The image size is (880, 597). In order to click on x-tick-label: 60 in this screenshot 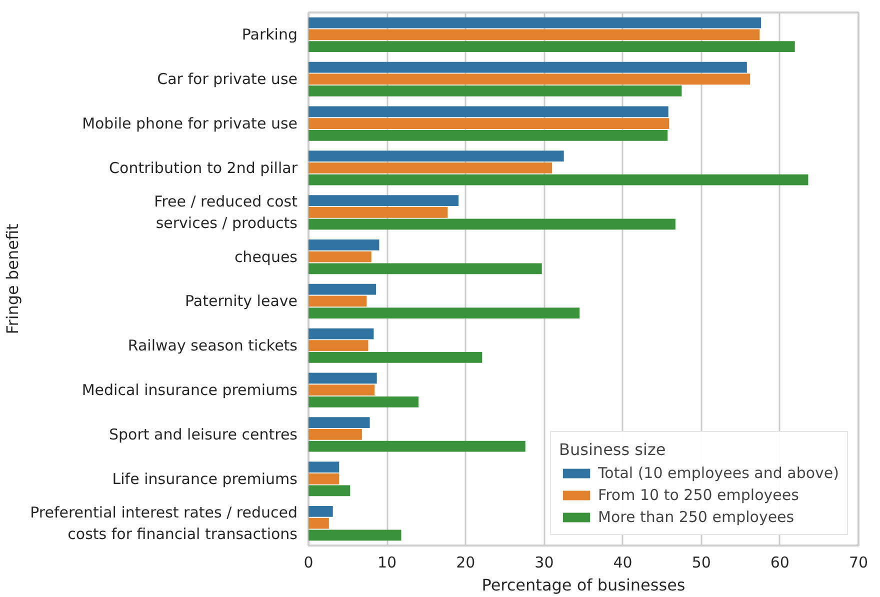, I will do `click(780, 563)`.